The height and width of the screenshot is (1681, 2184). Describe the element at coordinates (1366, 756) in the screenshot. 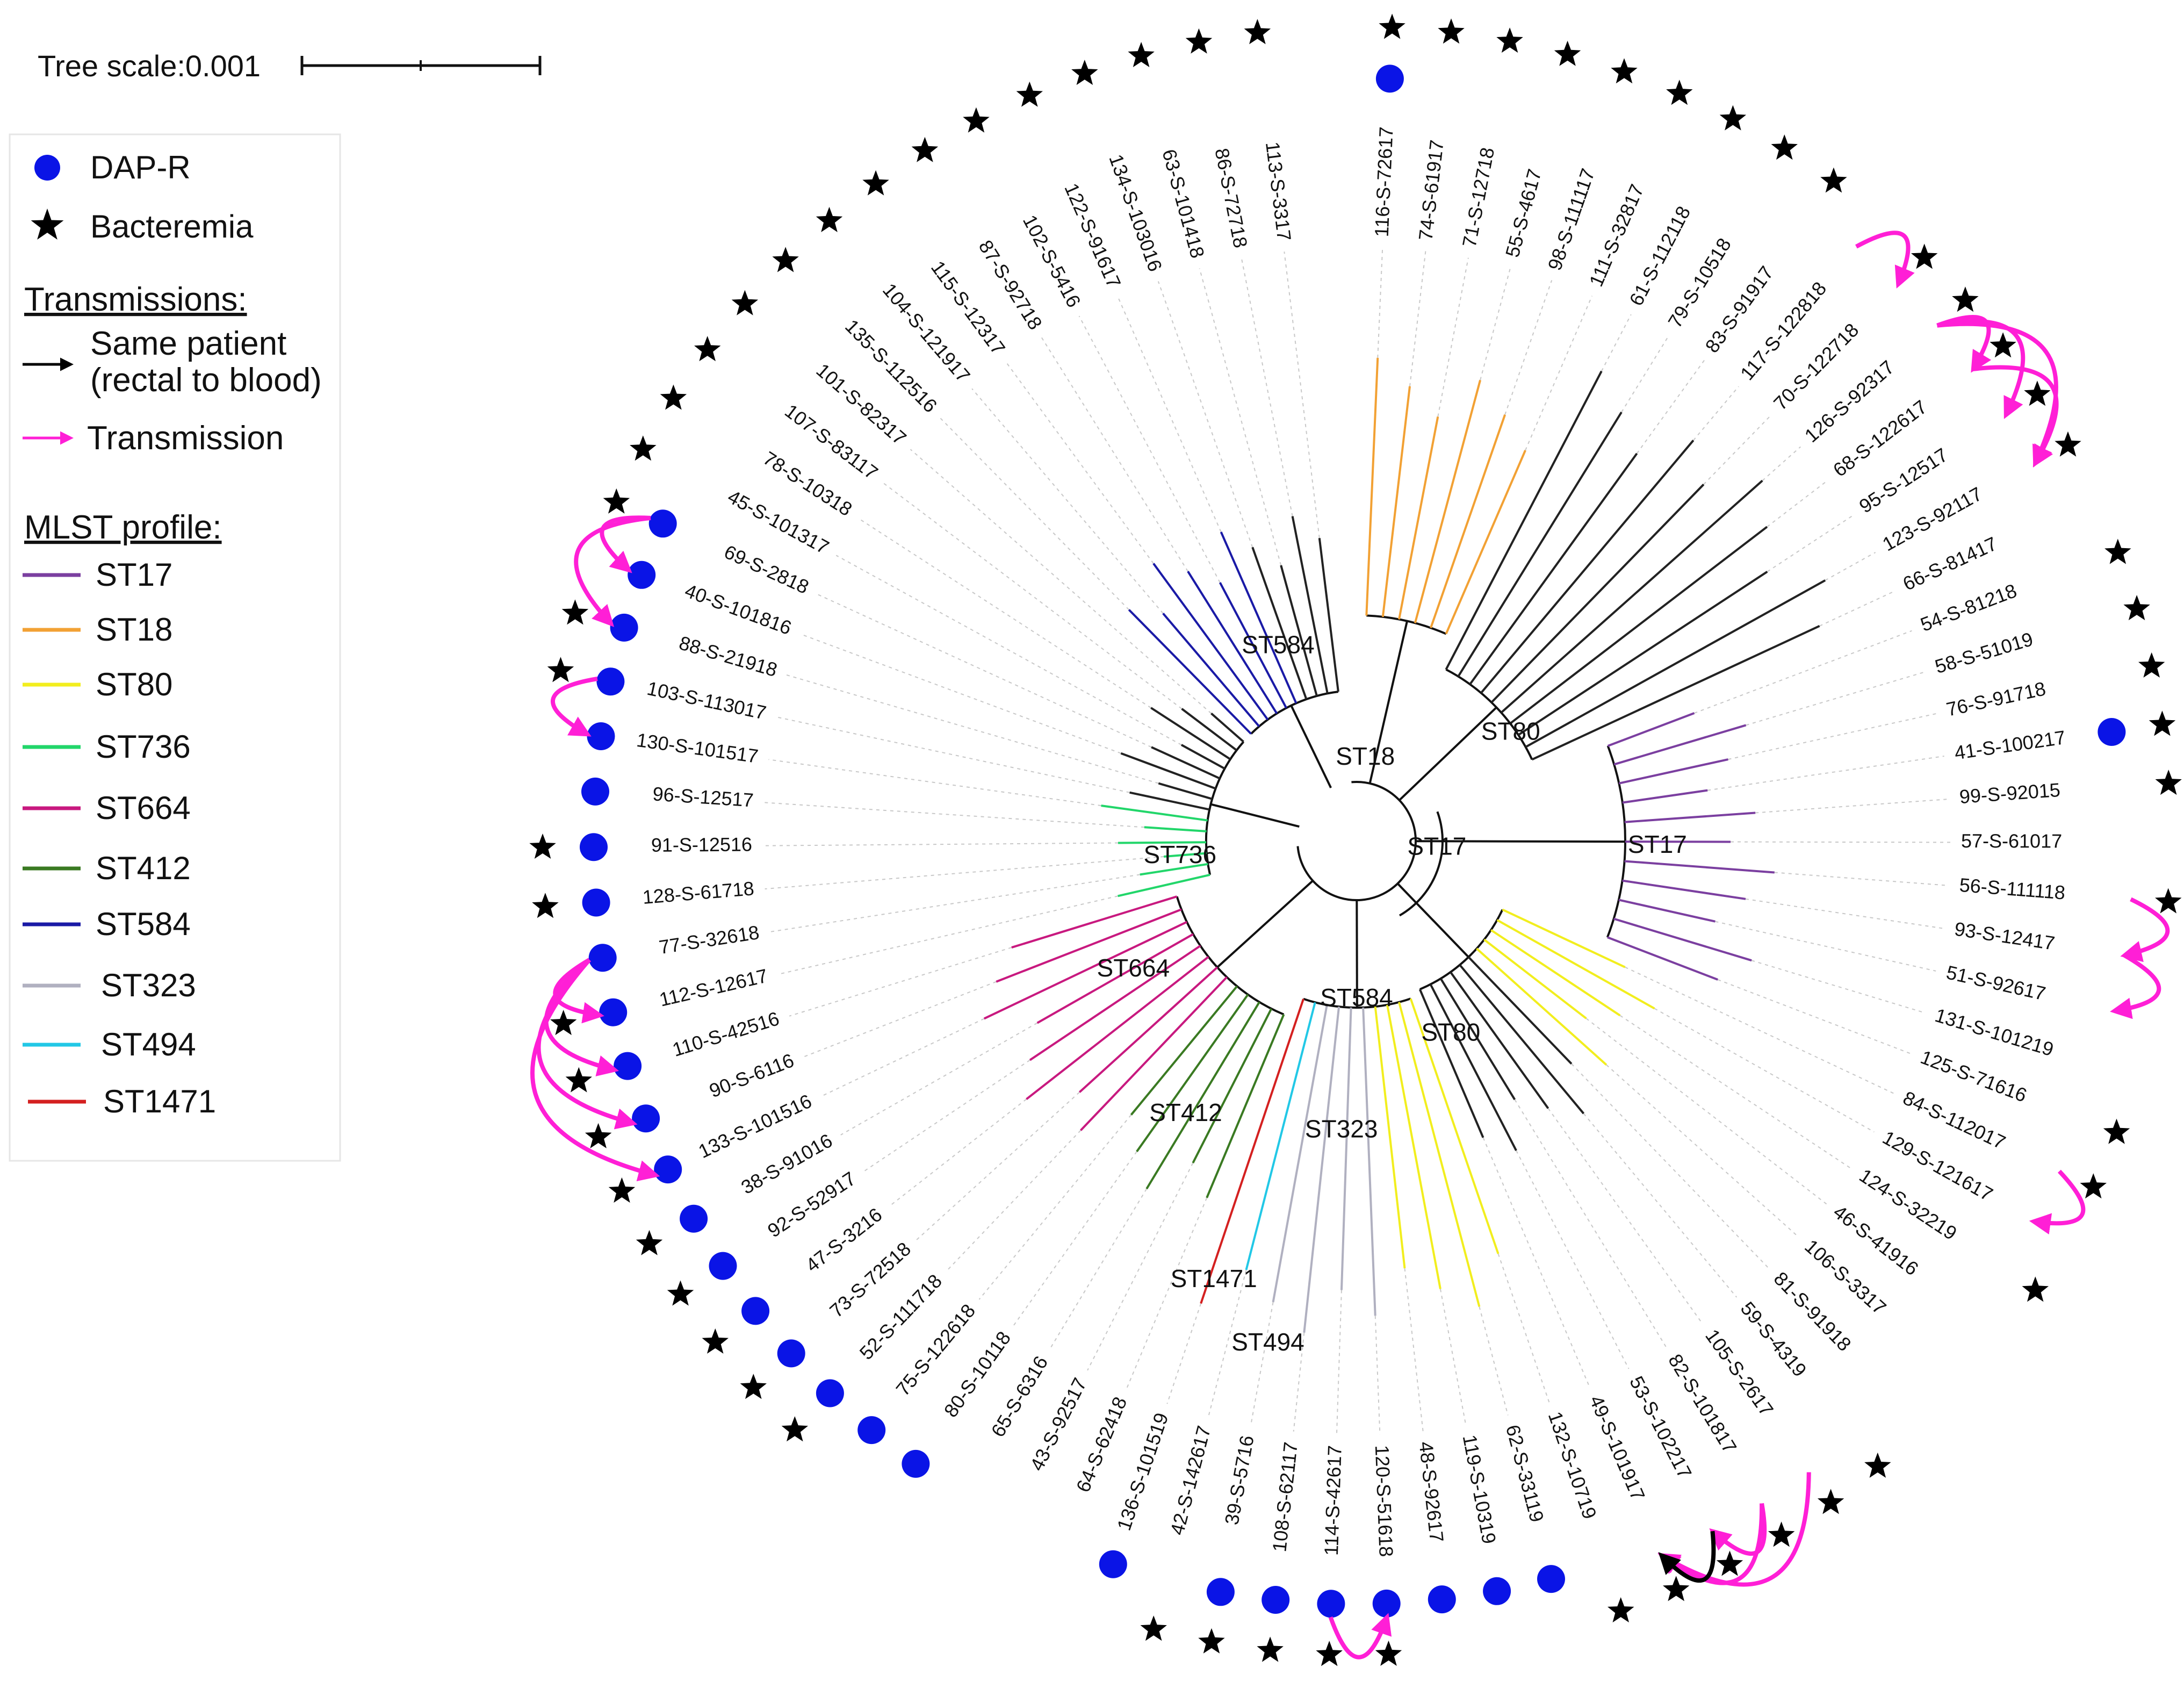

I see `clade-label: ST18` at that location.